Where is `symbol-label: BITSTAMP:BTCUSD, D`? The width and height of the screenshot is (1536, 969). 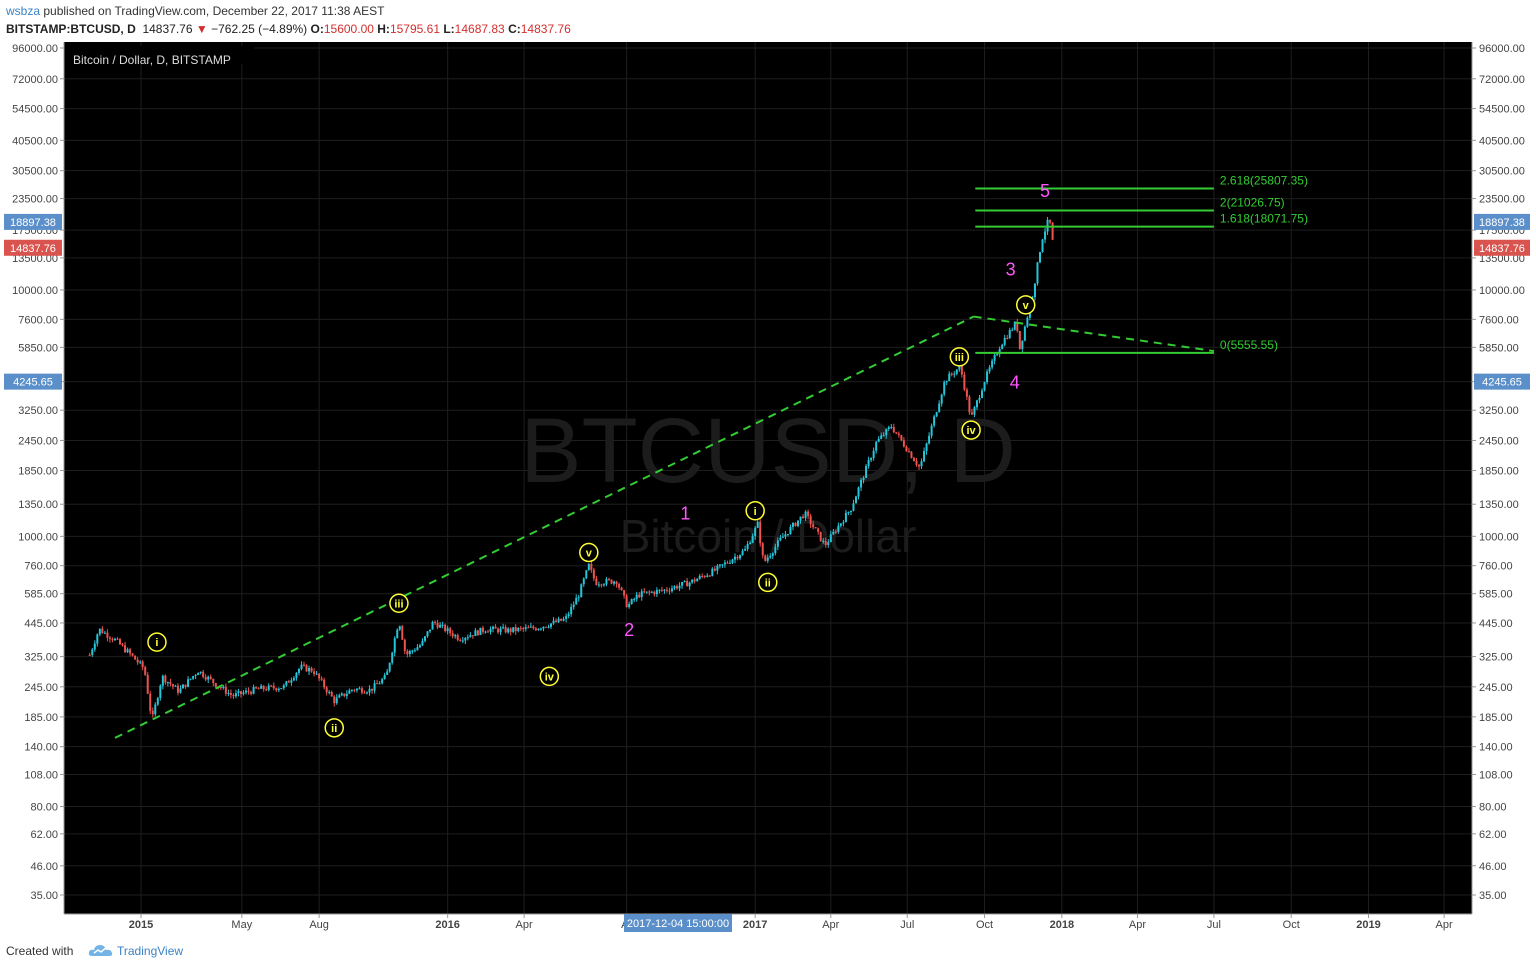 symbol-label: BITSTAMP:BTCUSD, D is located at coordinates (71, 29).